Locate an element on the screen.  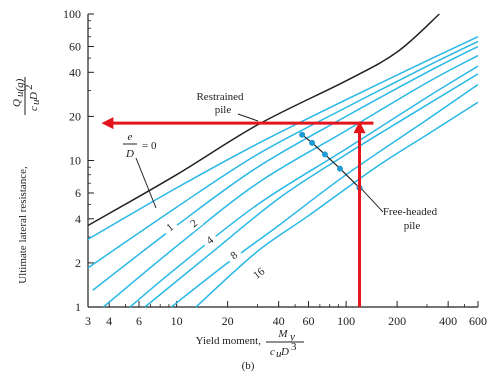
x-tick-label: 60 is located at coordinates (309, 321).